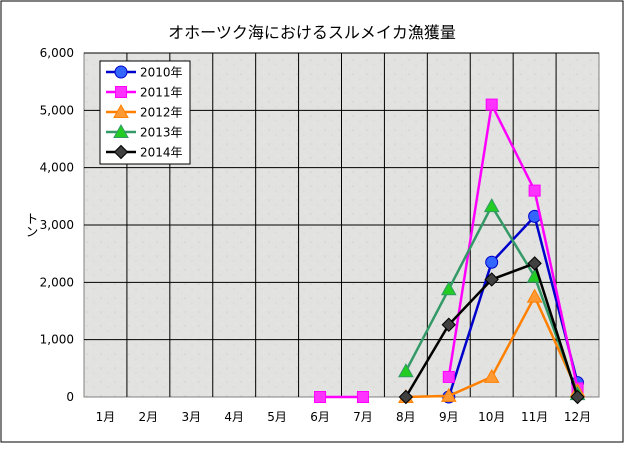  I want to click on legend: 2010年 2011年 2012年 2013年 2014年, so click(145, 112).